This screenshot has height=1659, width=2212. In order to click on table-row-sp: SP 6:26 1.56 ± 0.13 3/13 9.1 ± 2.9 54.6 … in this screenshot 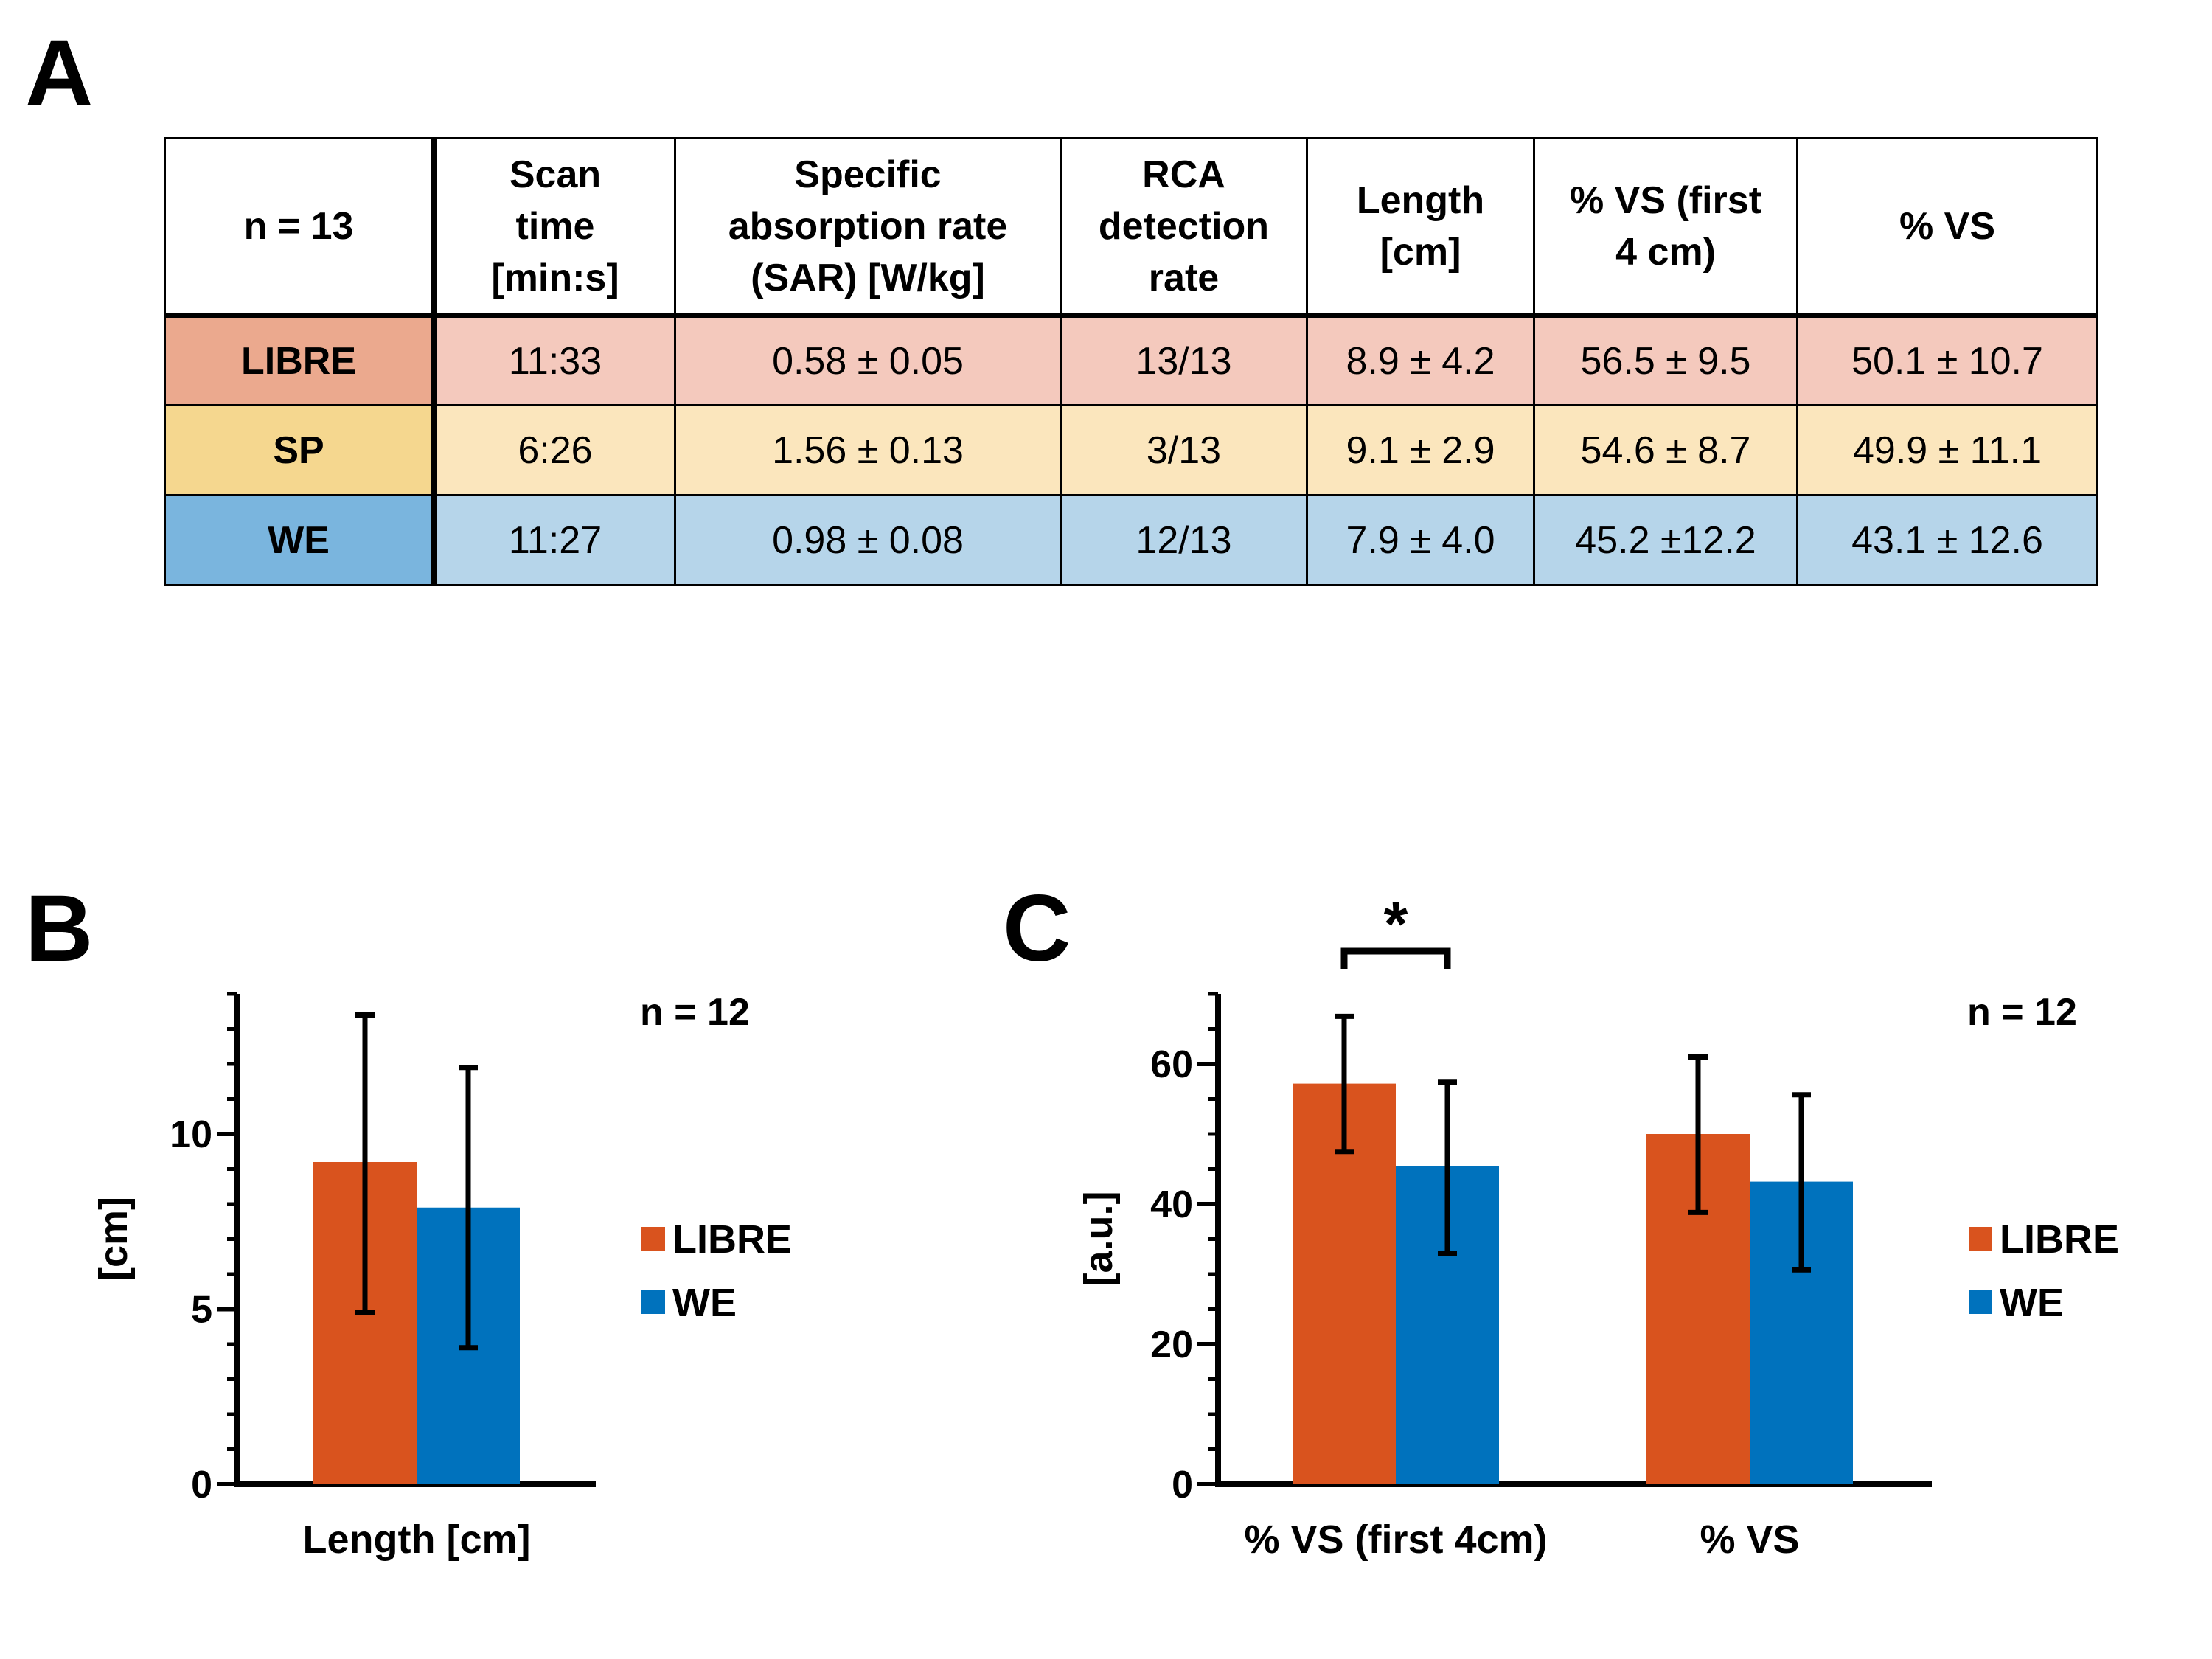, I will do `click(1131, 450)`.